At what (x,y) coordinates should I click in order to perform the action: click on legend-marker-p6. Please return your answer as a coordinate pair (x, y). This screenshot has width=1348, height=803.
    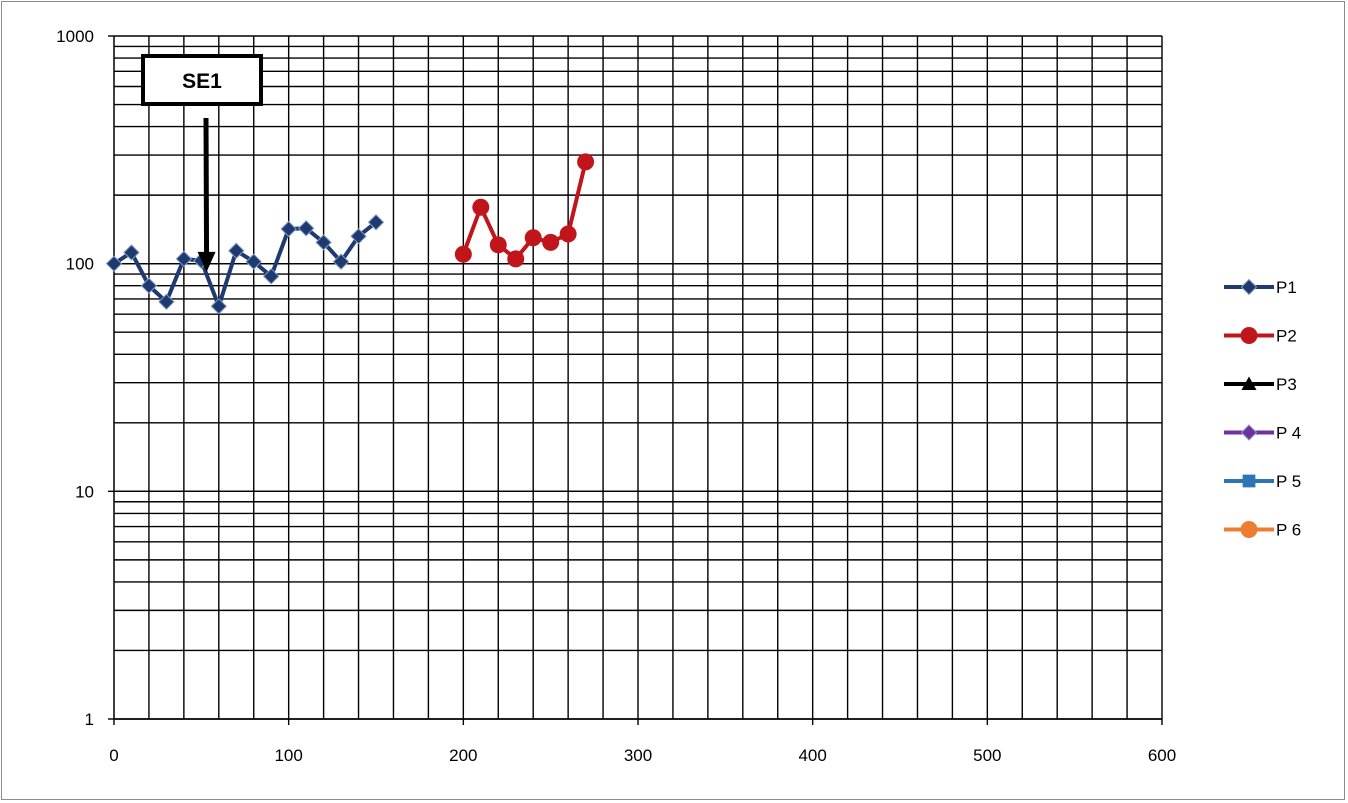
    Looking at the image, I should click on (1249, 529).